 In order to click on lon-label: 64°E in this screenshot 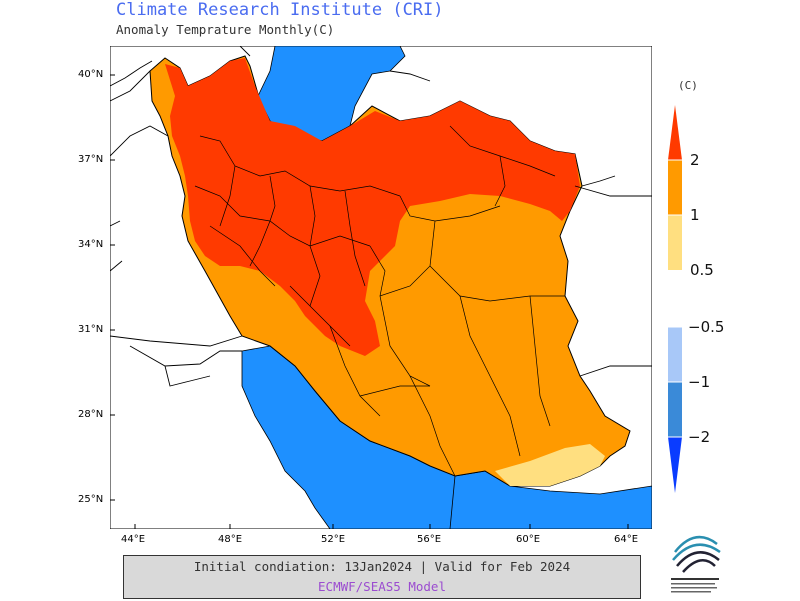, I will do `click(626, 539)`.